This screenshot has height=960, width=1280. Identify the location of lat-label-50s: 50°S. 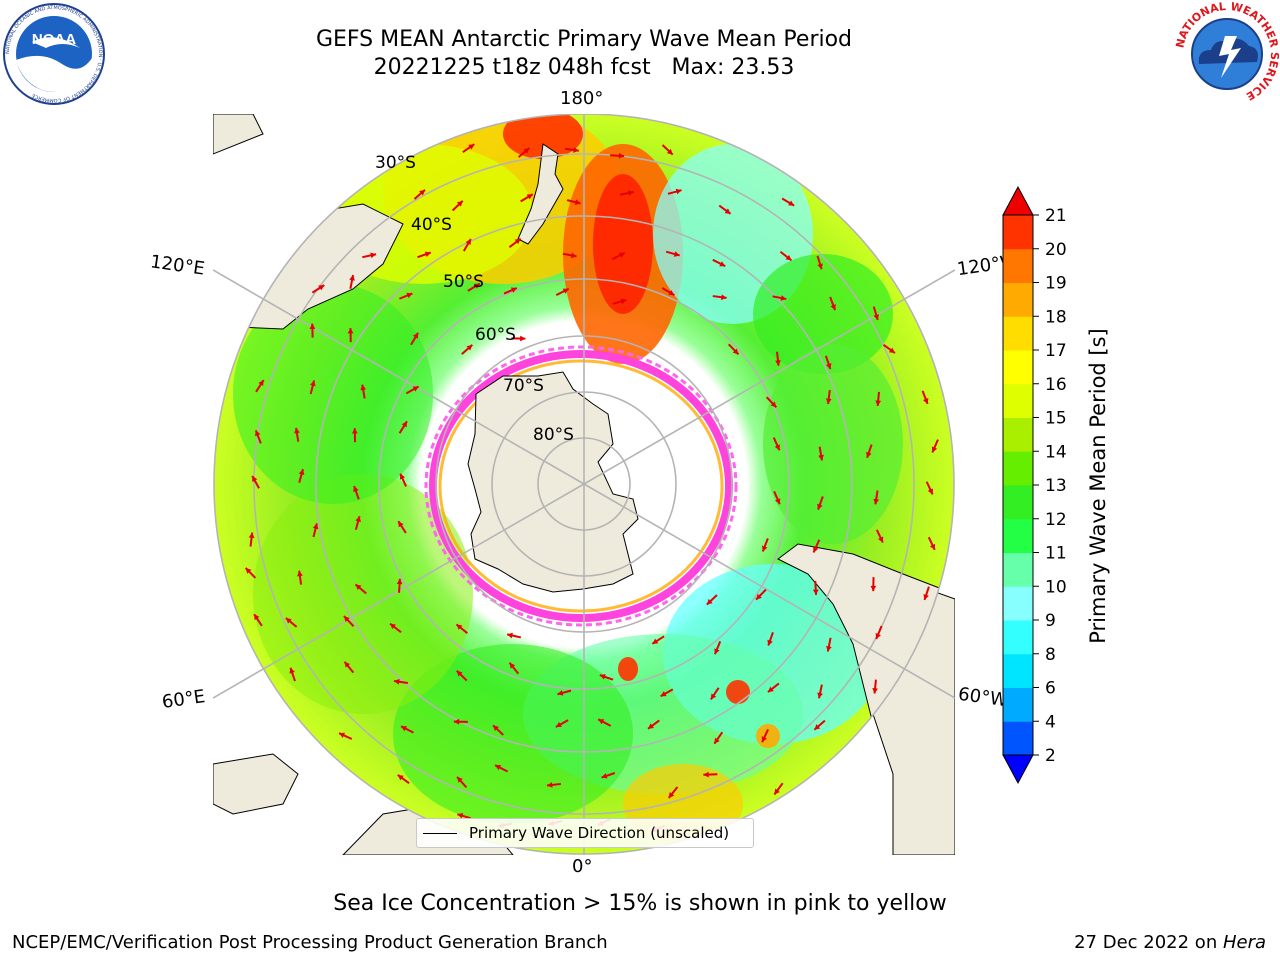
(463, 282).